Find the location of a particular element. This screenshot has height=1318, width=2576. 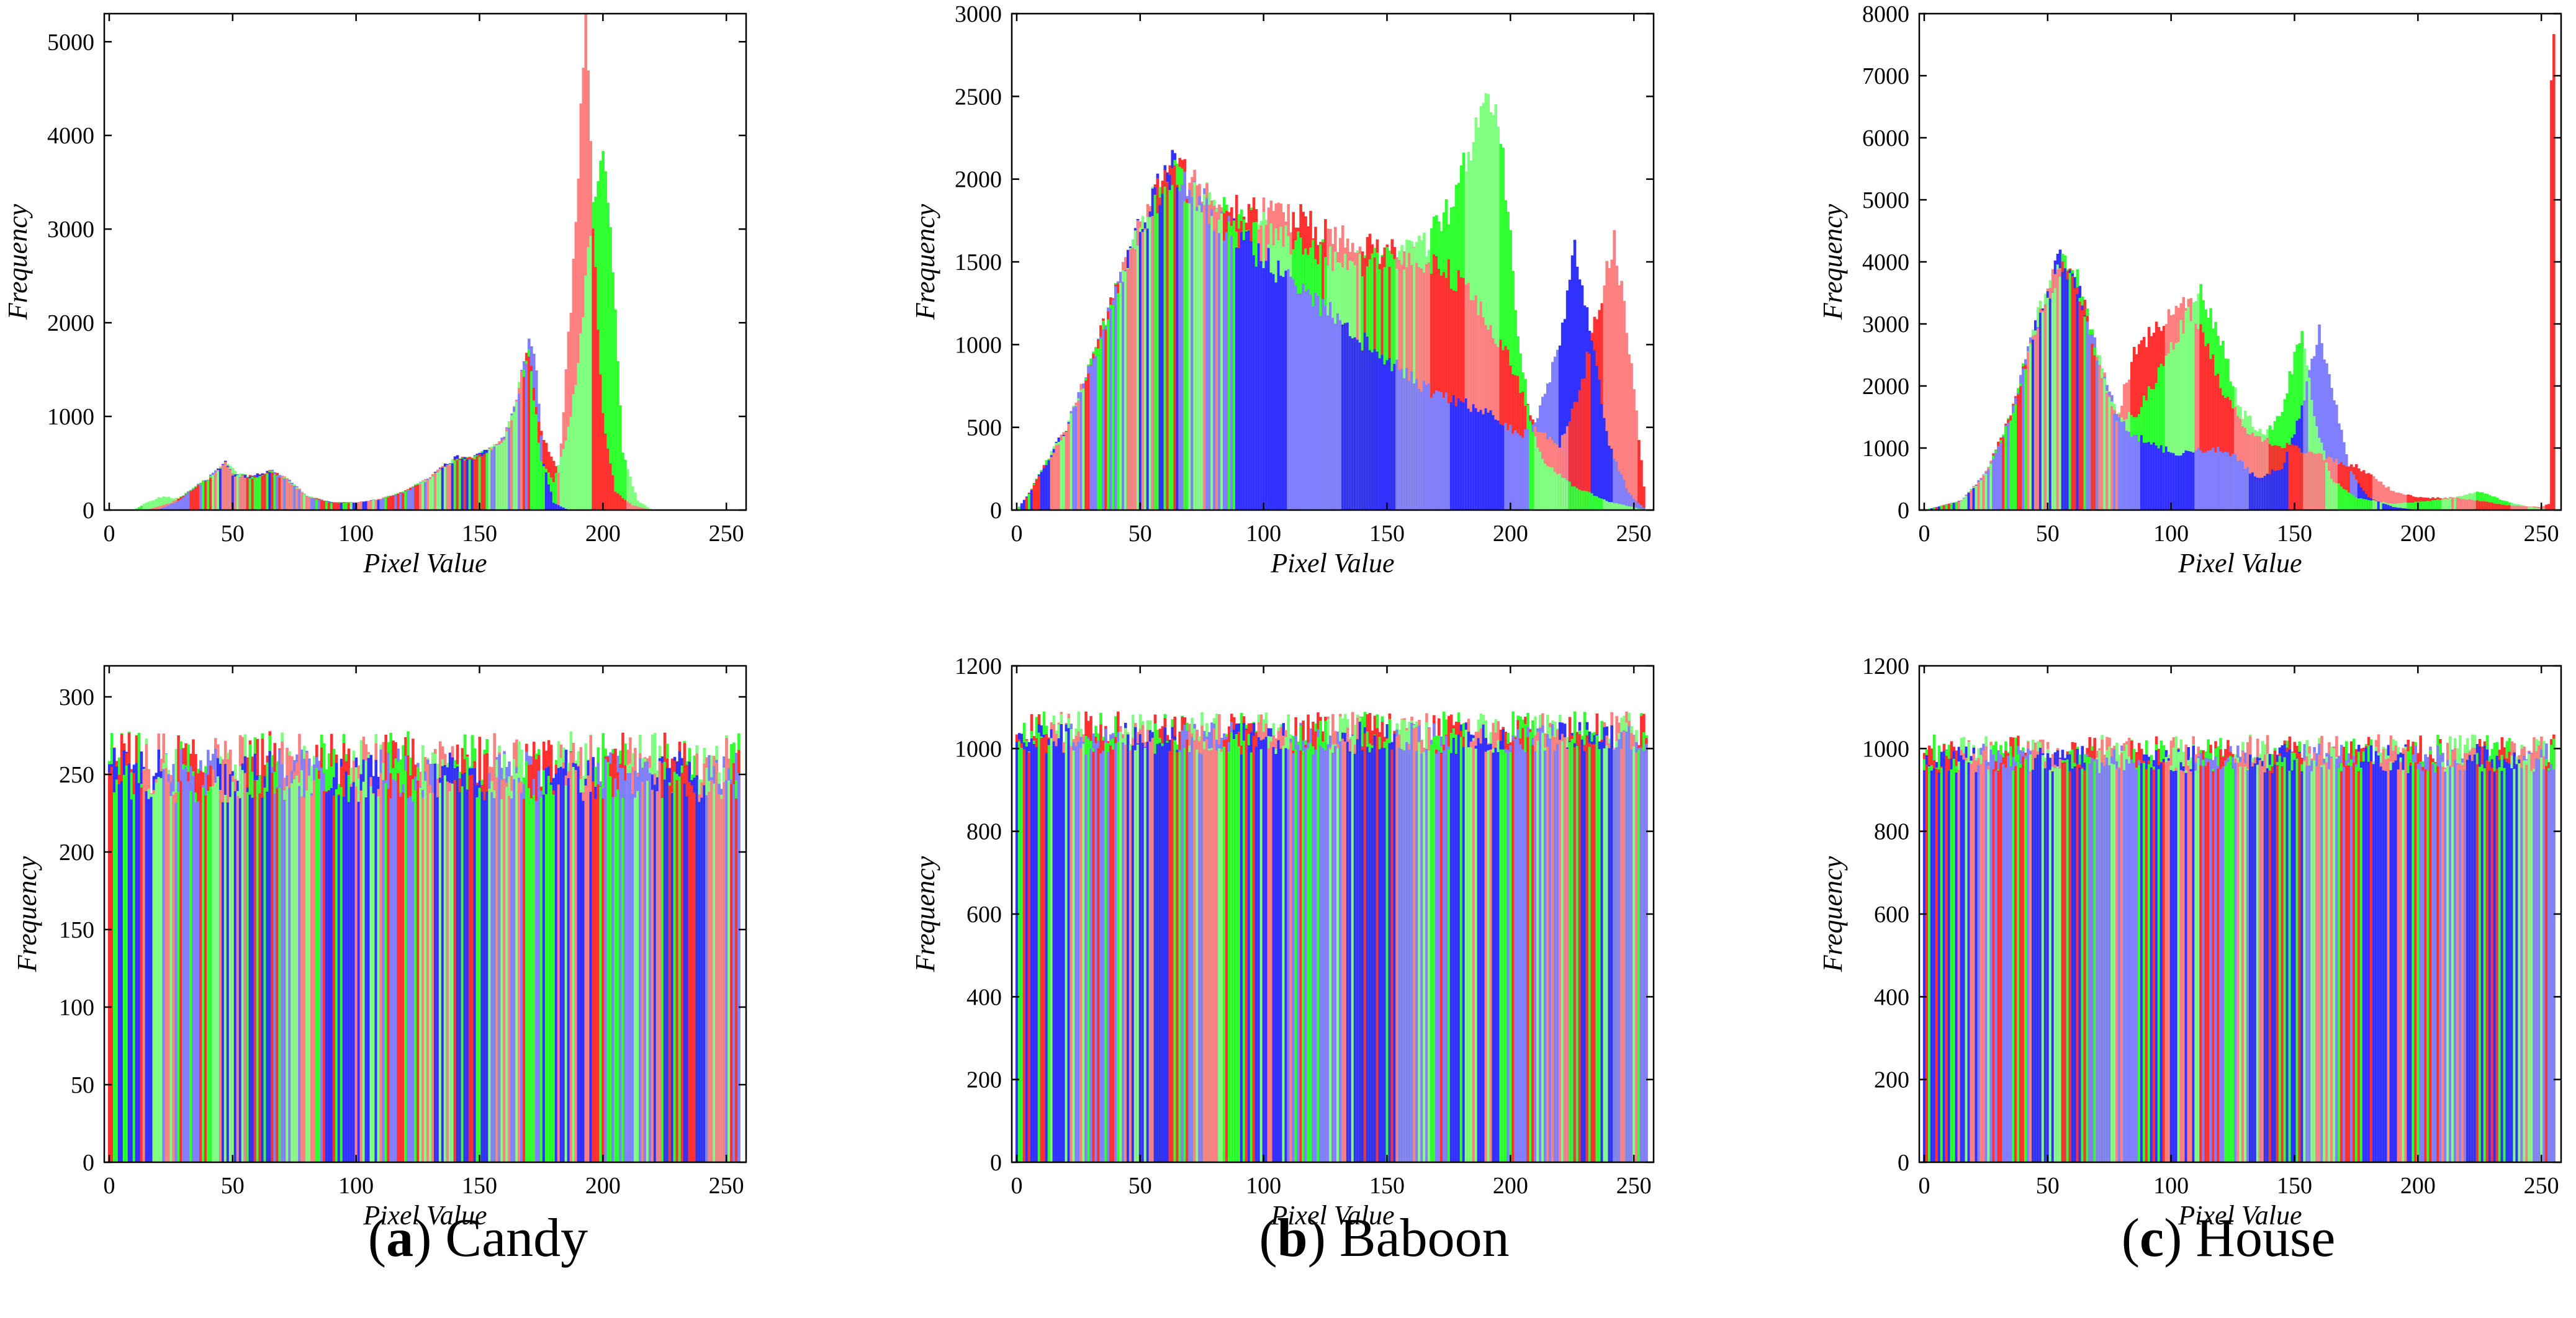

x-tick-label: 150 is located at coordinates (2294, 1186).